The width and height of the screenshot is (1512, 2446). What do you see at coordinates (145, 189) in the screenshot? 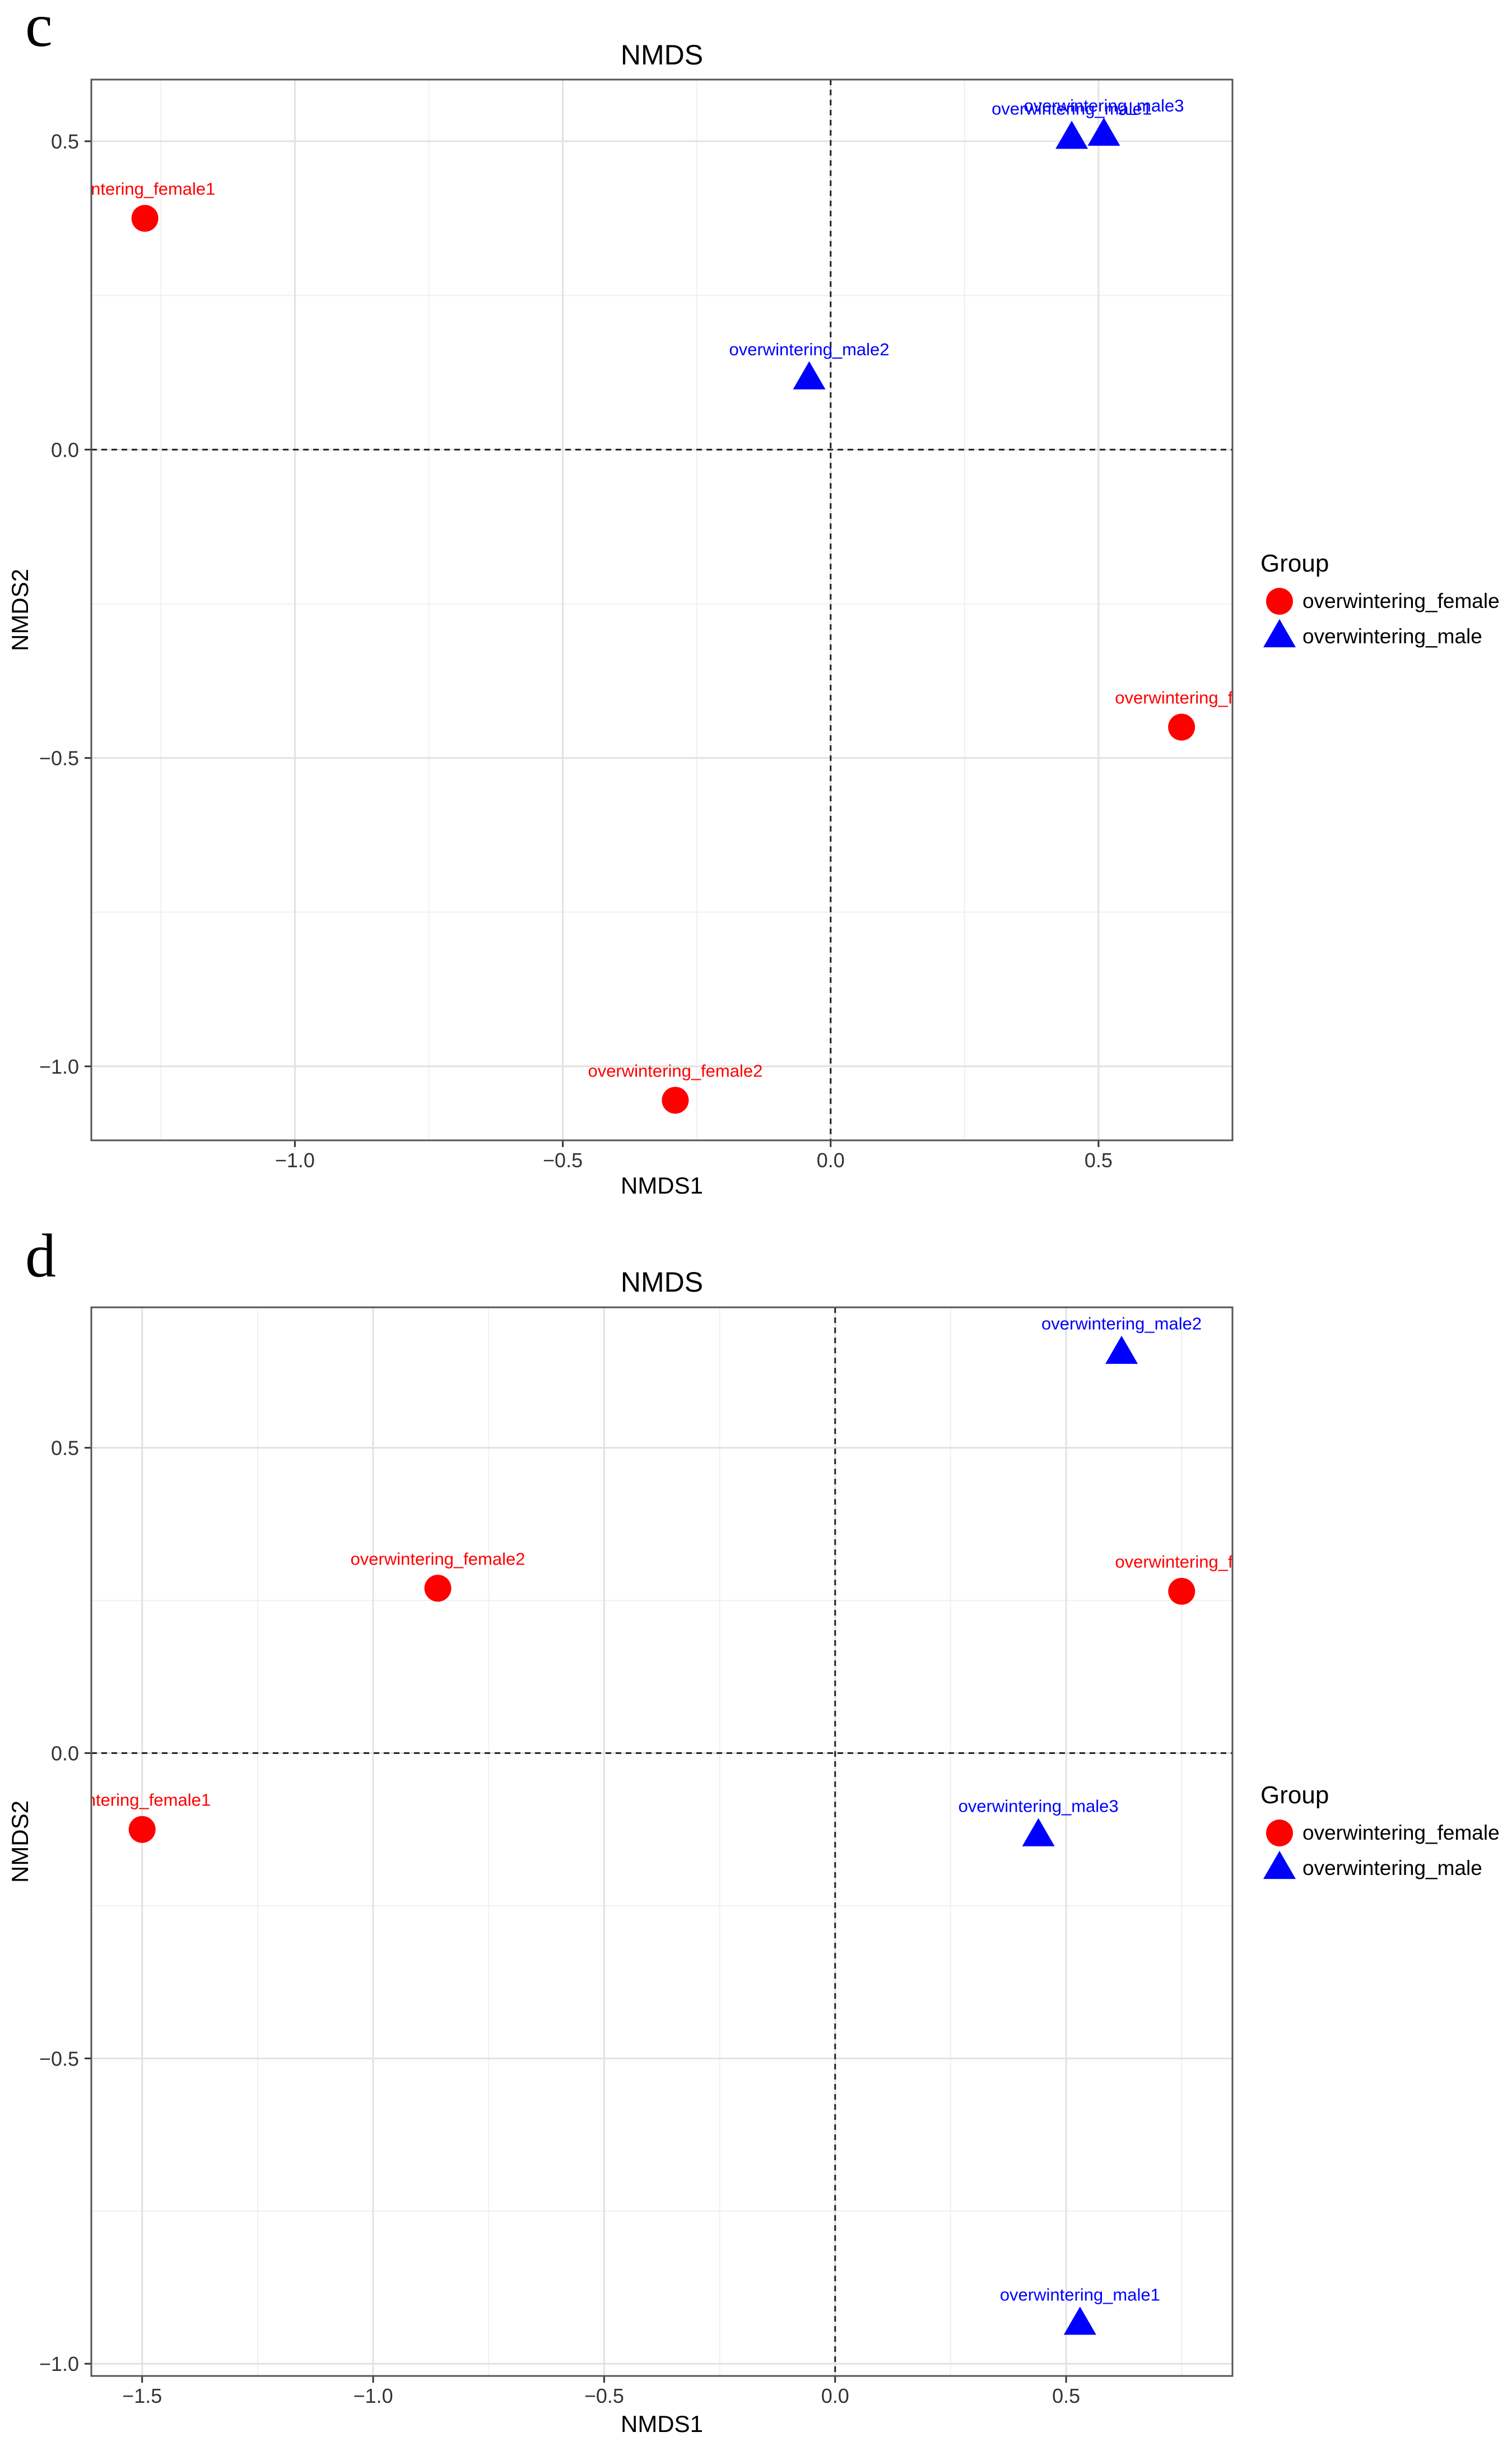
I see `point-label: wintering_female1` at bounding box center [145, 189].